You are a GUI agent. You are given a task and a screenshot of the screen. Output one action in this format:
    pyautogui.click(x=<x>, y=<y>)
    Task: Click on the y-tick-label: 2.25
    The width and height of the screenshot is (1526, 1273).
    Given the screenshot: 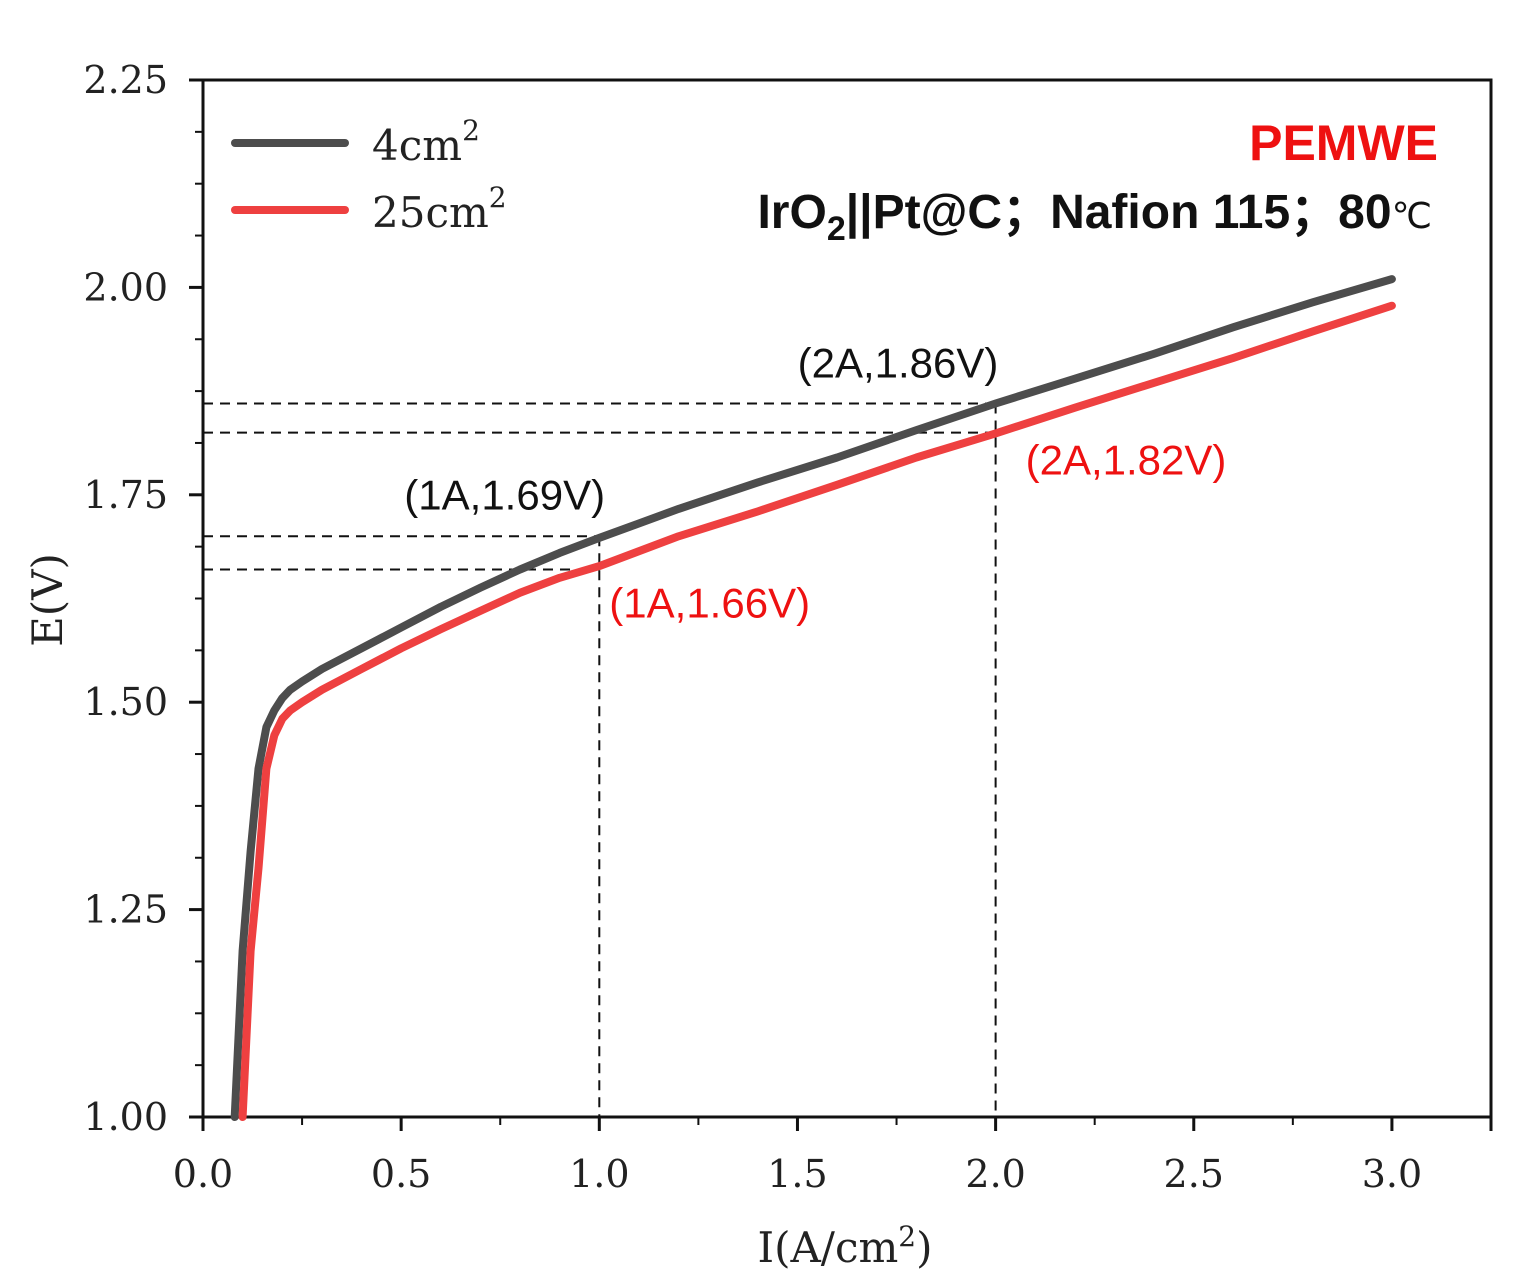 What is the action you would take?
    pyautogui.click(x=125, y=80)
    